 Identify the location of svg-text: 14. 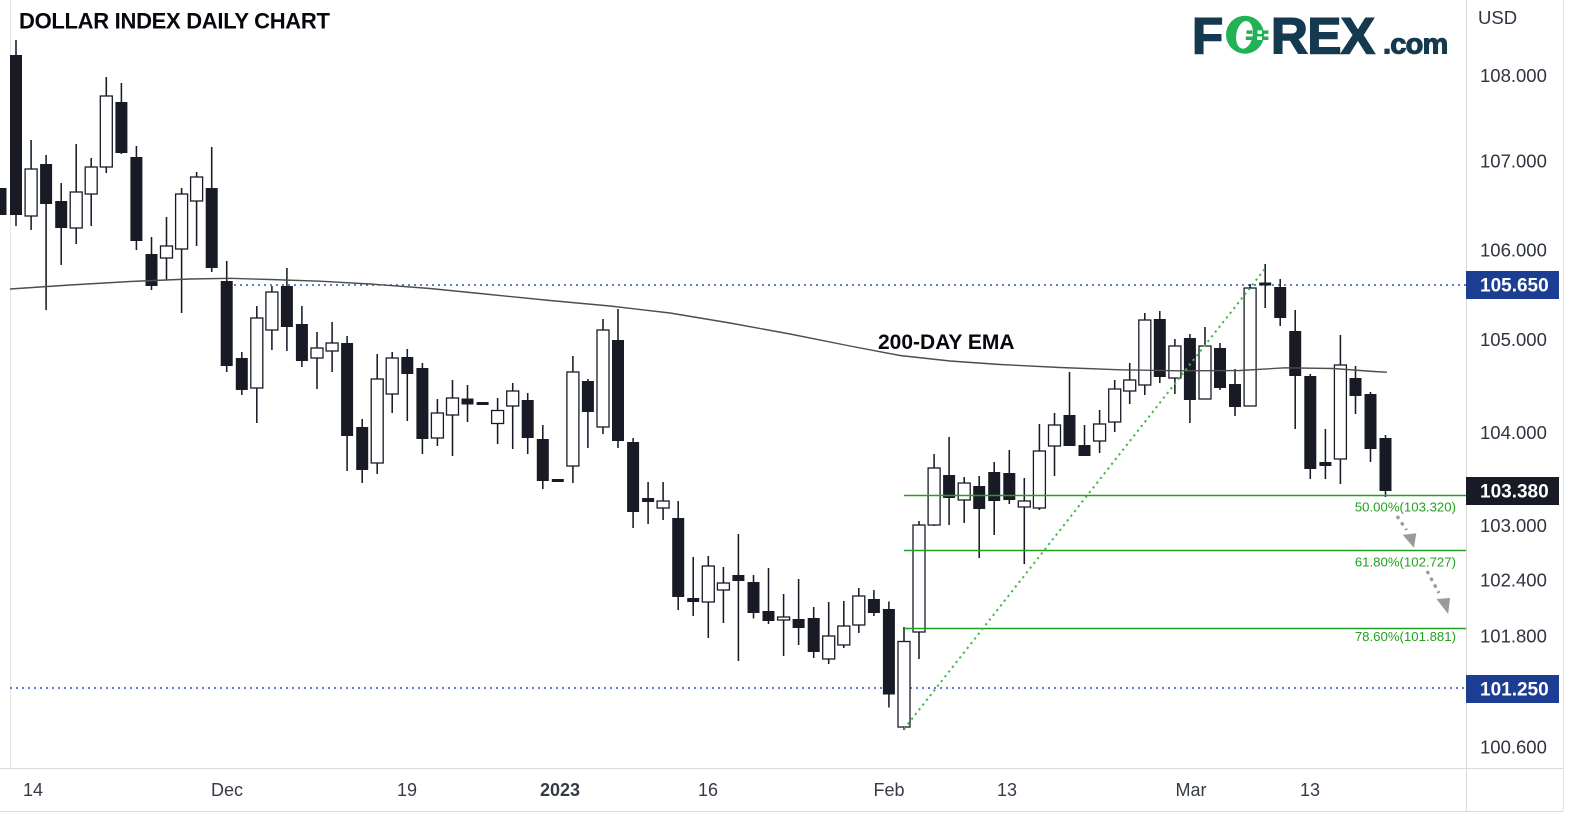
(33, 790).